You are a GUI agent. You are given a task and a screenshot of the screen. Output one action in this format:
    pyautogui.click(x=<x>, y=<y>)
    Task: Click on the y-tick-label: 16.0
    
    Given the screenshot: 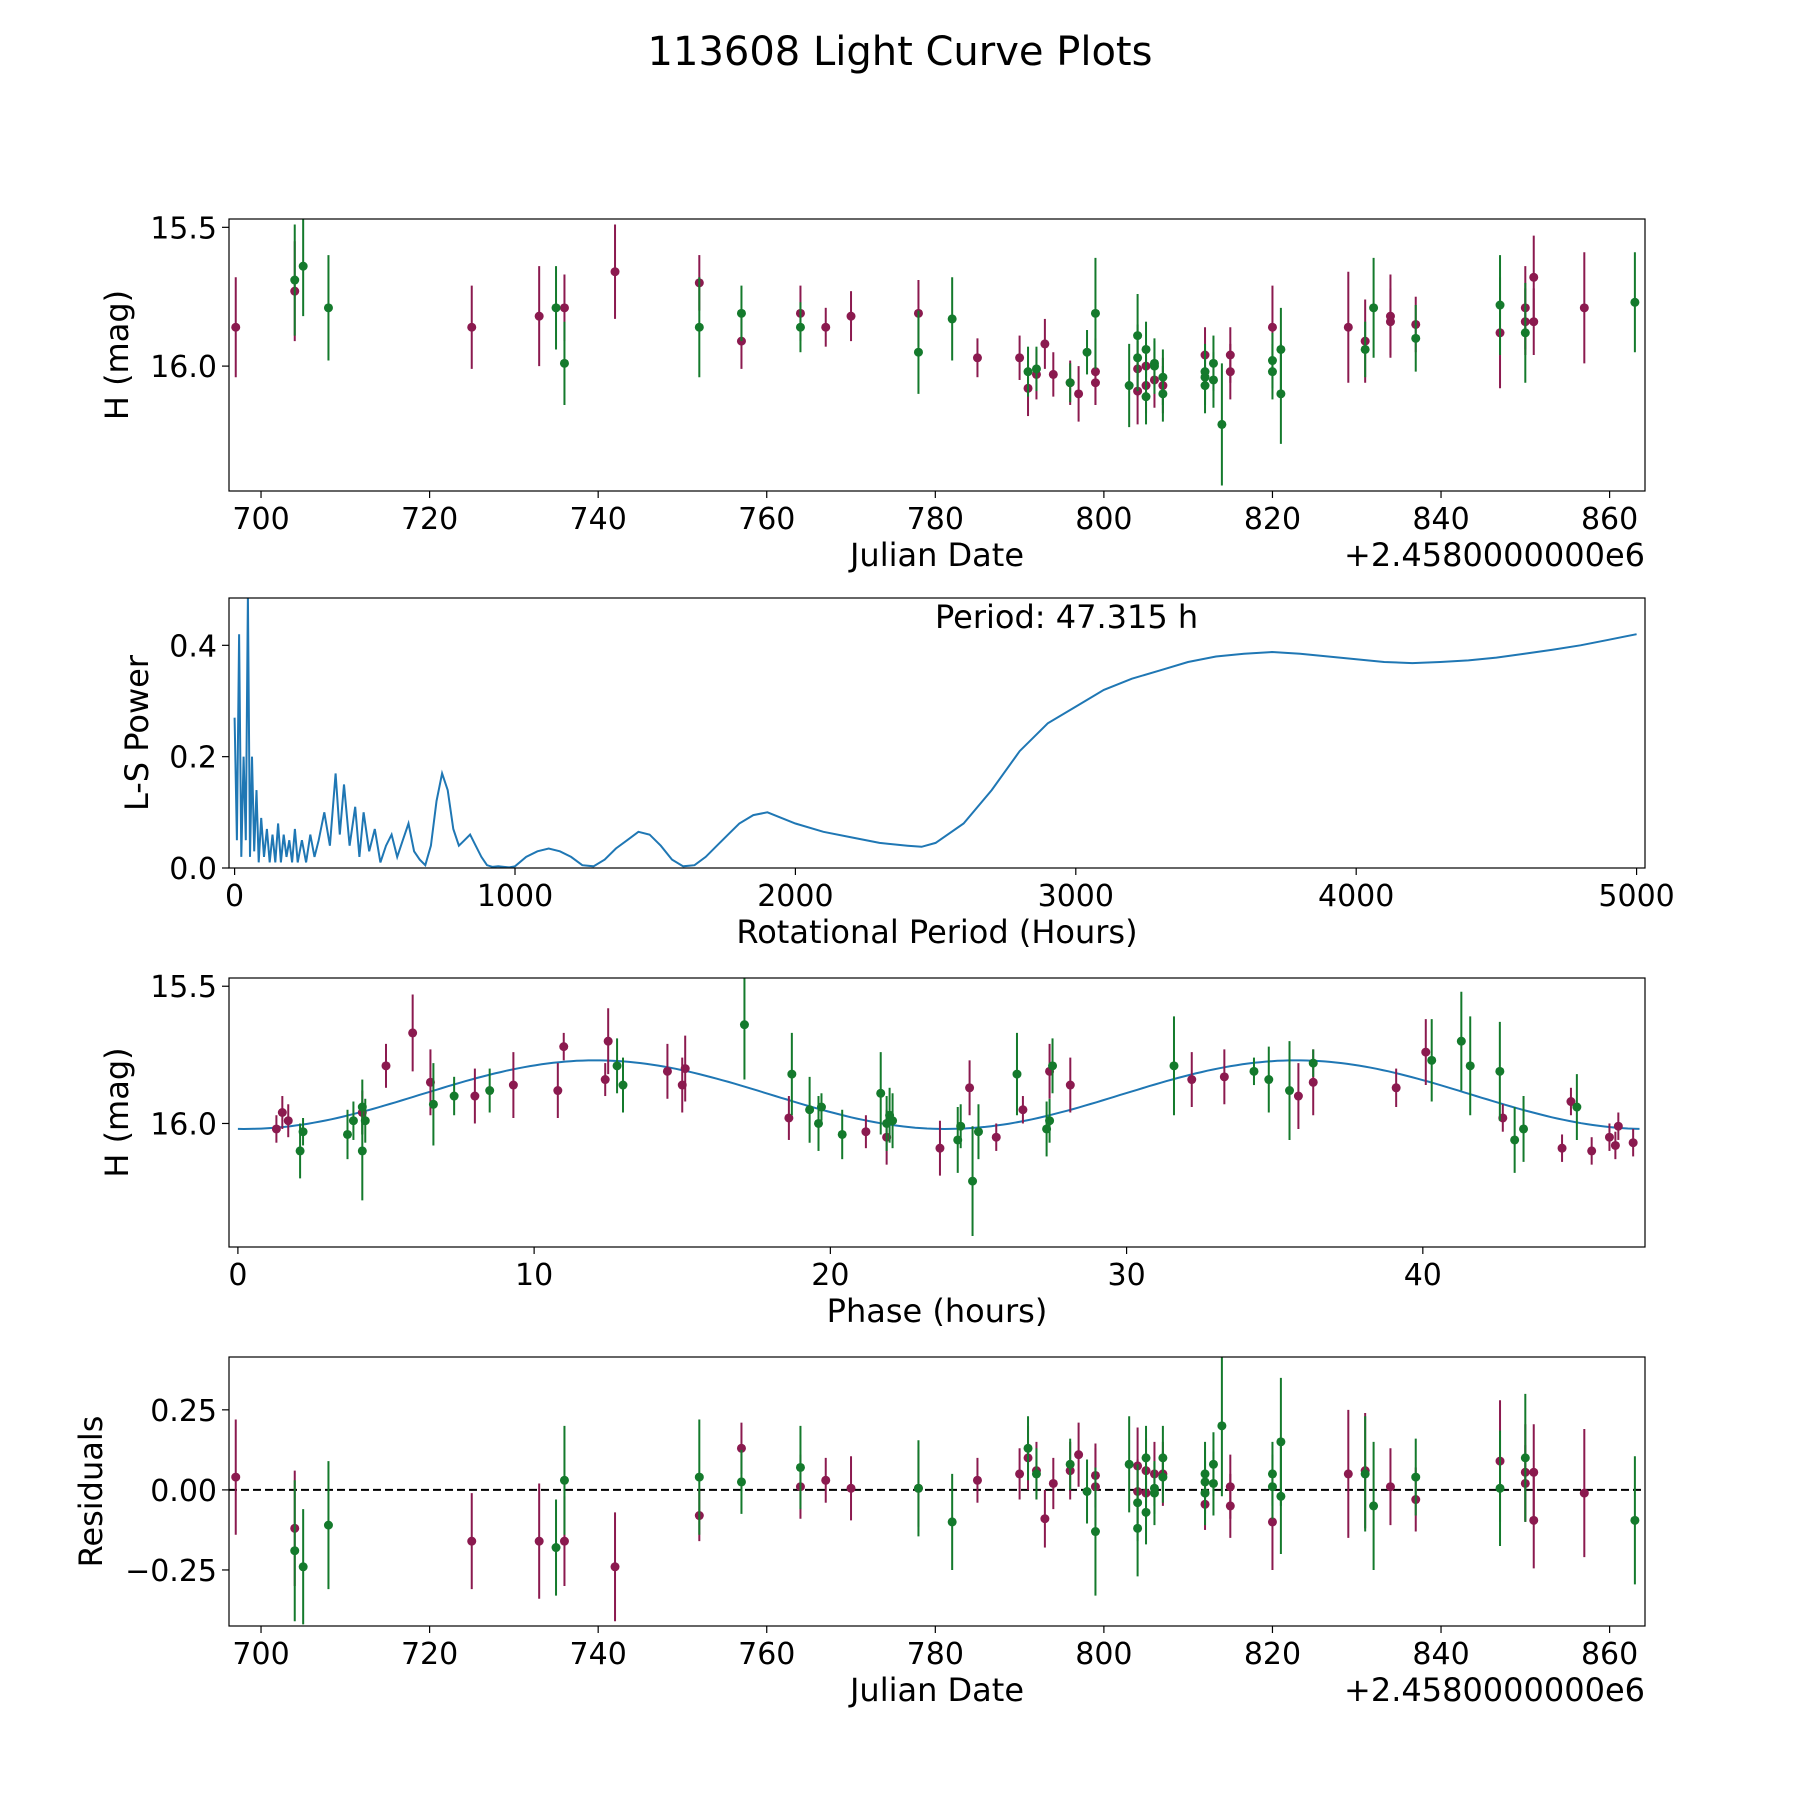 What is the action you would take?
    pyautogui.click(x=183, y=367)
    